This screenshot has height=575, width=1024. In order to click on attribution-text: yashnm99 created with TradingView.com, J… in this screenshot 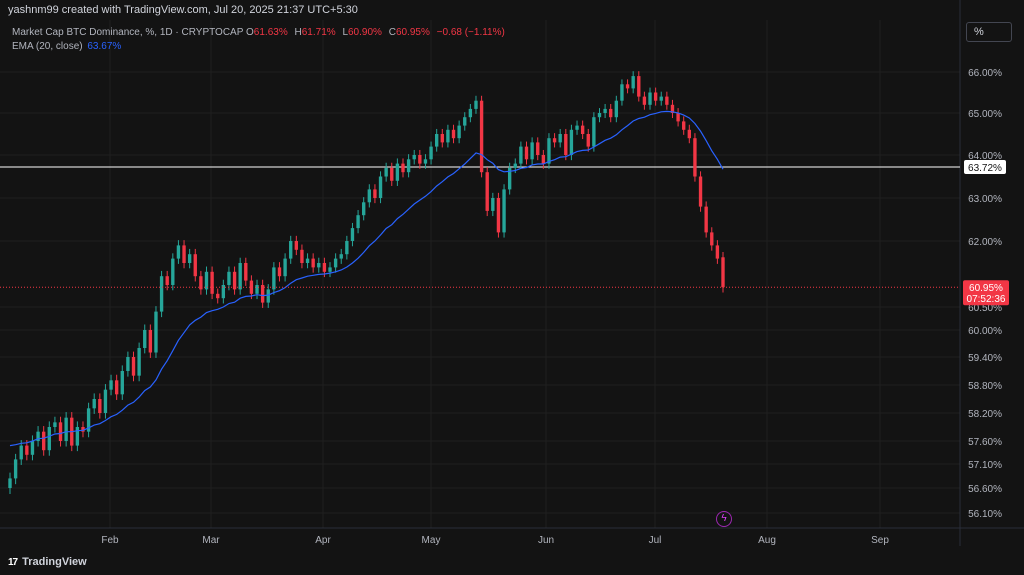, I will do `click(183, 10)`.